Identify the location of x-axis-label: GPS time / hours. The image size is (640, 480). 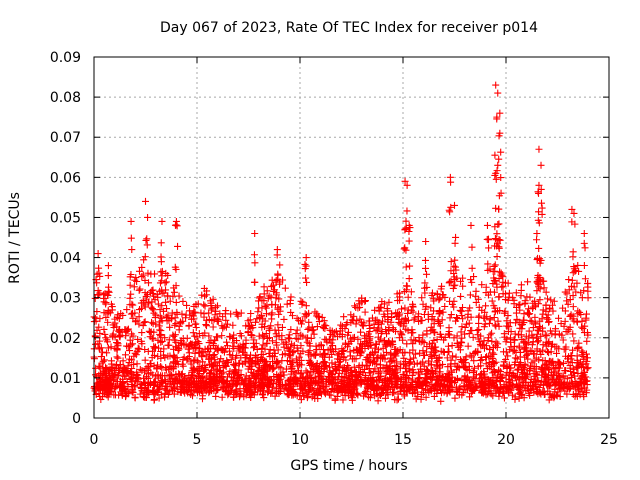
(348, 466).